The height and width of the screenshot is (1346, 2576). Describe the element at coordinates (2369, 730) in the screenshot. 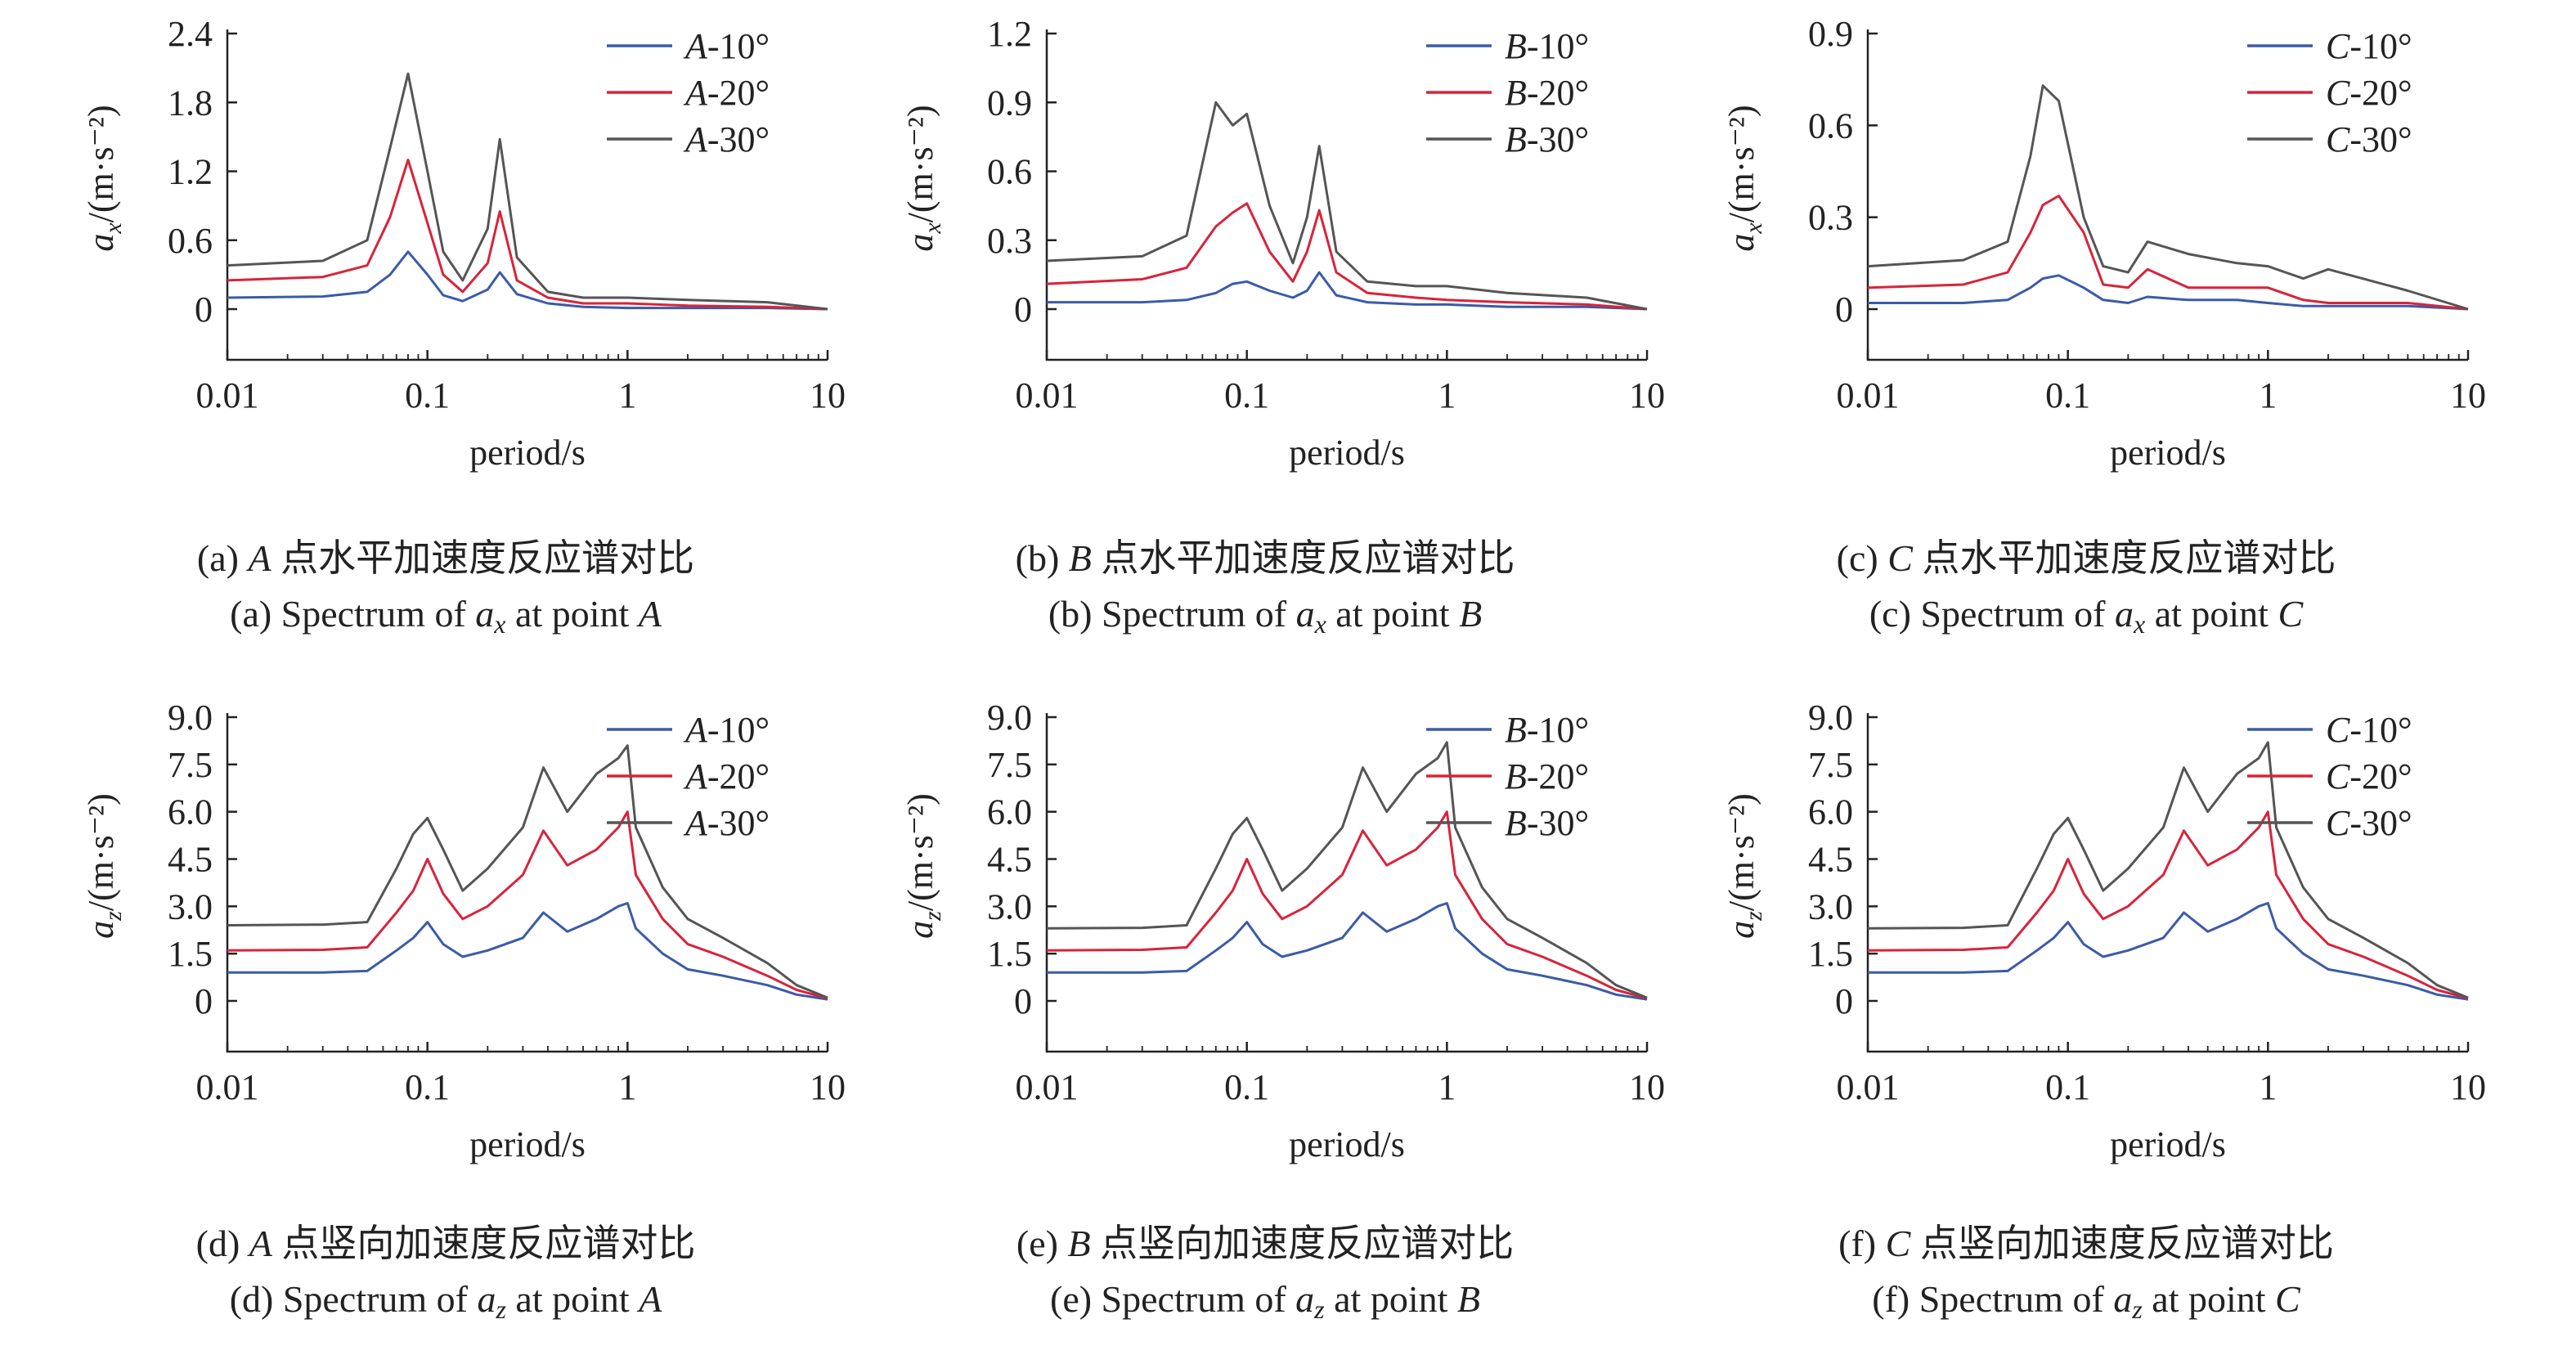

I see `legend-entry: C-10°` at that location.